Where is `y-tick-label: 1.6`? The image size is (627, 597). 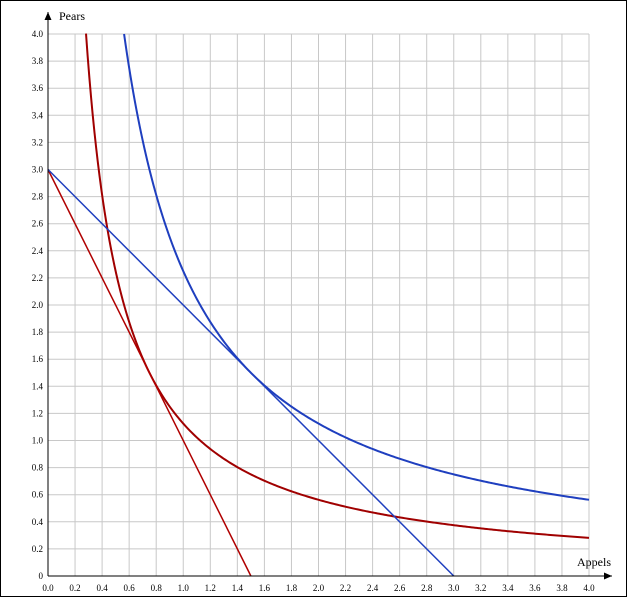
y-tick-label: 1.6 is located at coordinates (38, 359).